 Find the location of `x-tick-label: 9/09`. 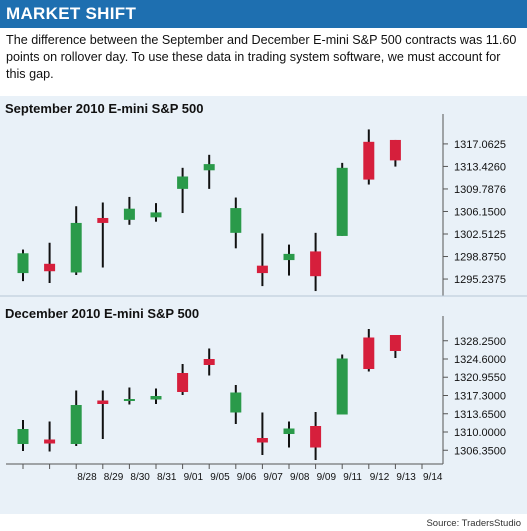

x-tick-label: 9/09 is located at coordinates (327, 477).